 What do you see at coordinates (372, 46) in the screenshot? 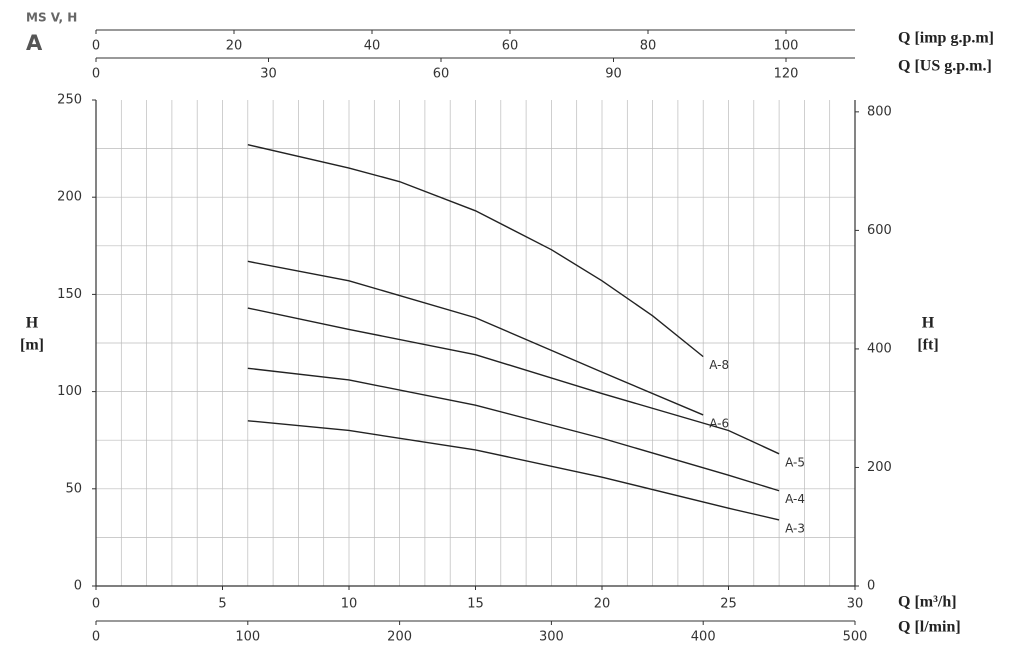
I see `x-tick-label: 40` at bounding box center [372, 46].